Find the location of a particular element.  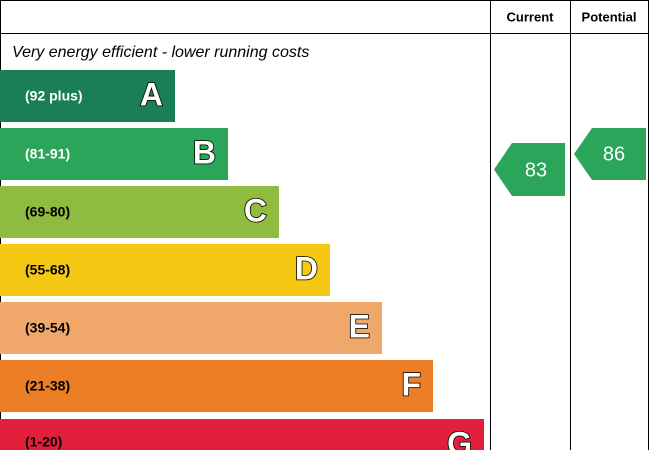

current-rating: 83 is located at coordinates (536, 170).